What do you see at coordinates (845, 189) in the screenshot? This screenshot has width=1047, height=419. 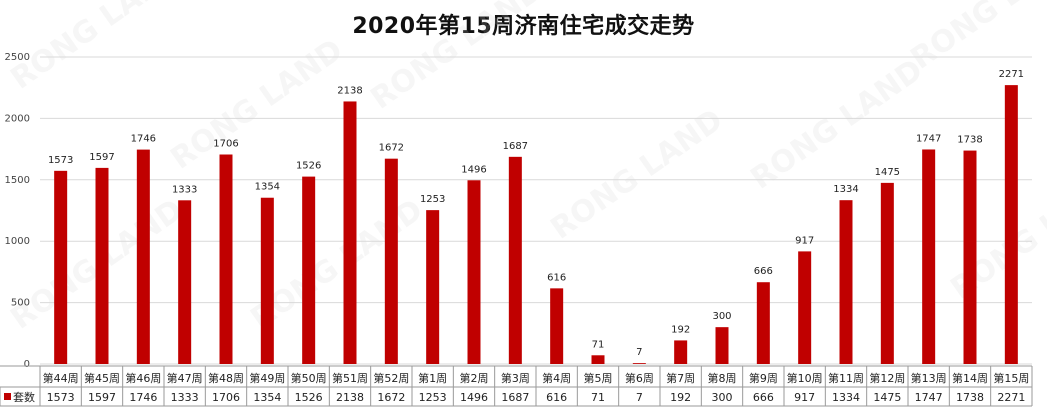 I see `data-label: 1334` at bounding box center [845, 189].